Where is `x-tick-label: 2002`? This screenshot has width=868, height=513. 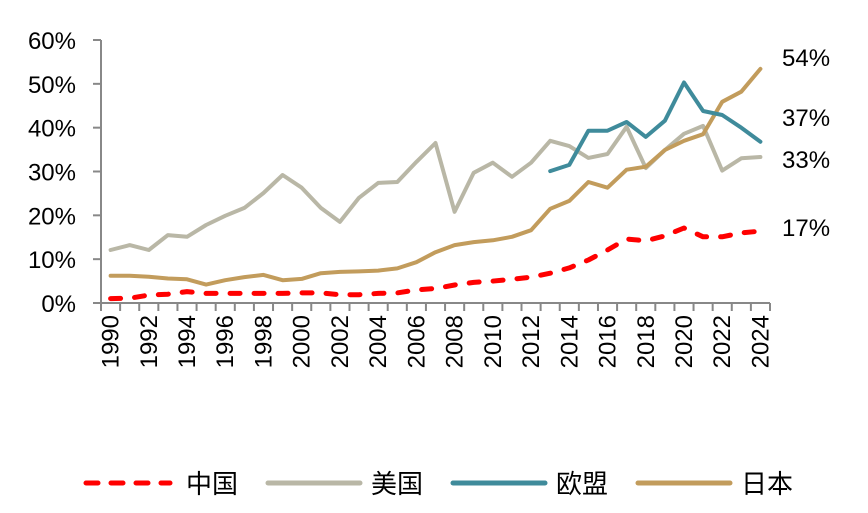
x-tick-label: 2002 is located at coordinates (340, 341).